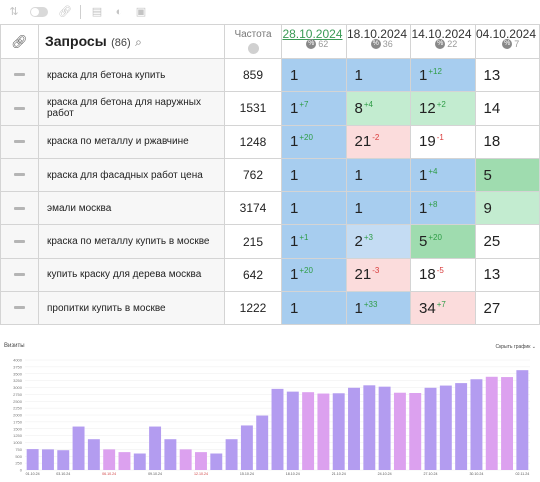  What do you see at coordinates (97, 12) in the screenshot?
I see `list-icon: ▤` at bounding box center [97, 12].